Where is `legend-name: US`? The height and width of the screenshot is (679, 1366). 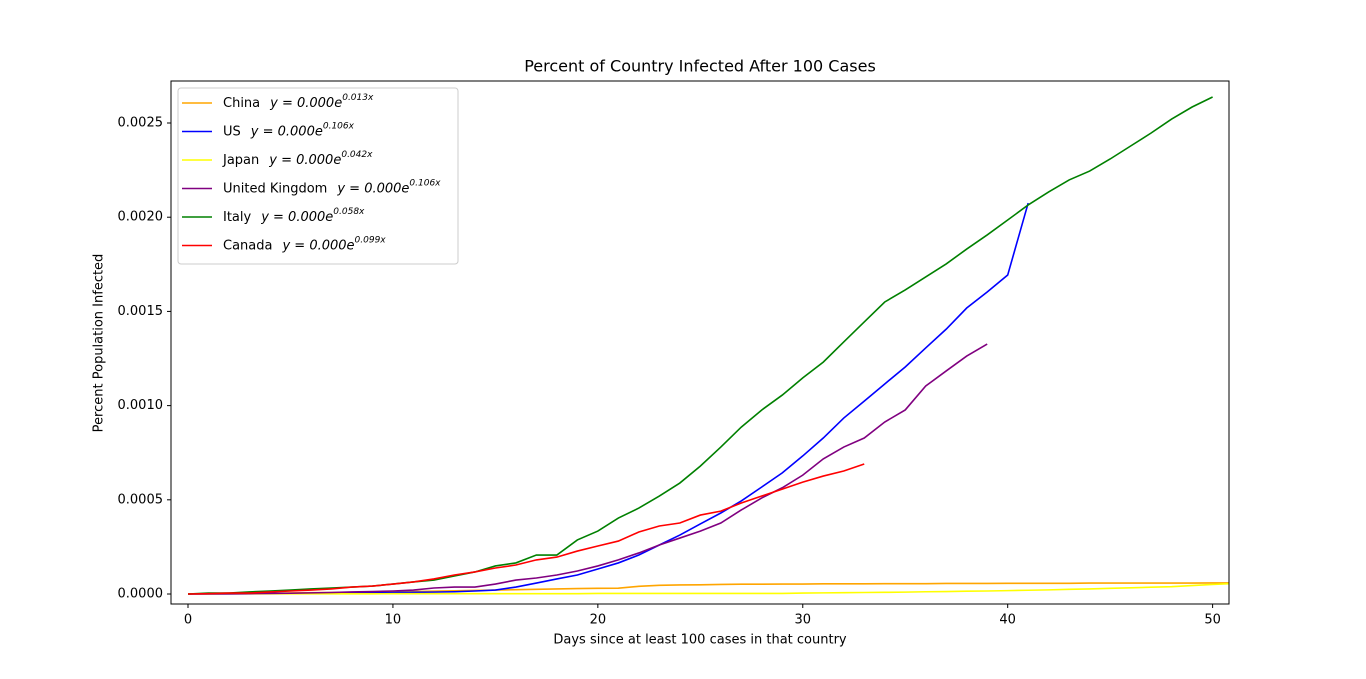
legend-name: US is located at coordinates (232, 131).